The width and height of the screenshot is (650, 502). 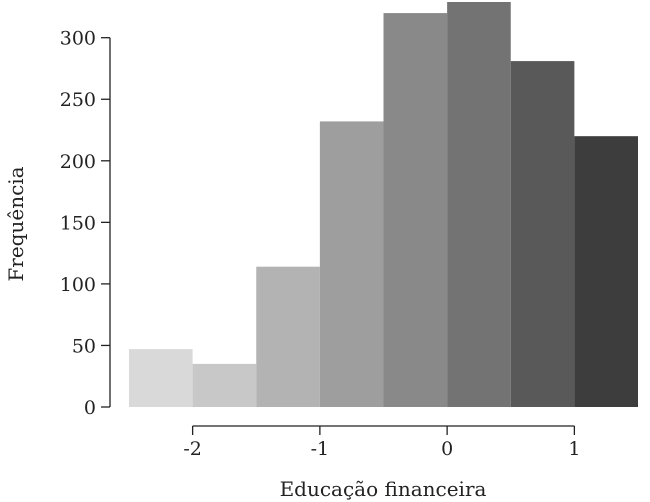 I want to click on y-tick-label: 300, so click(x=78, y=39).